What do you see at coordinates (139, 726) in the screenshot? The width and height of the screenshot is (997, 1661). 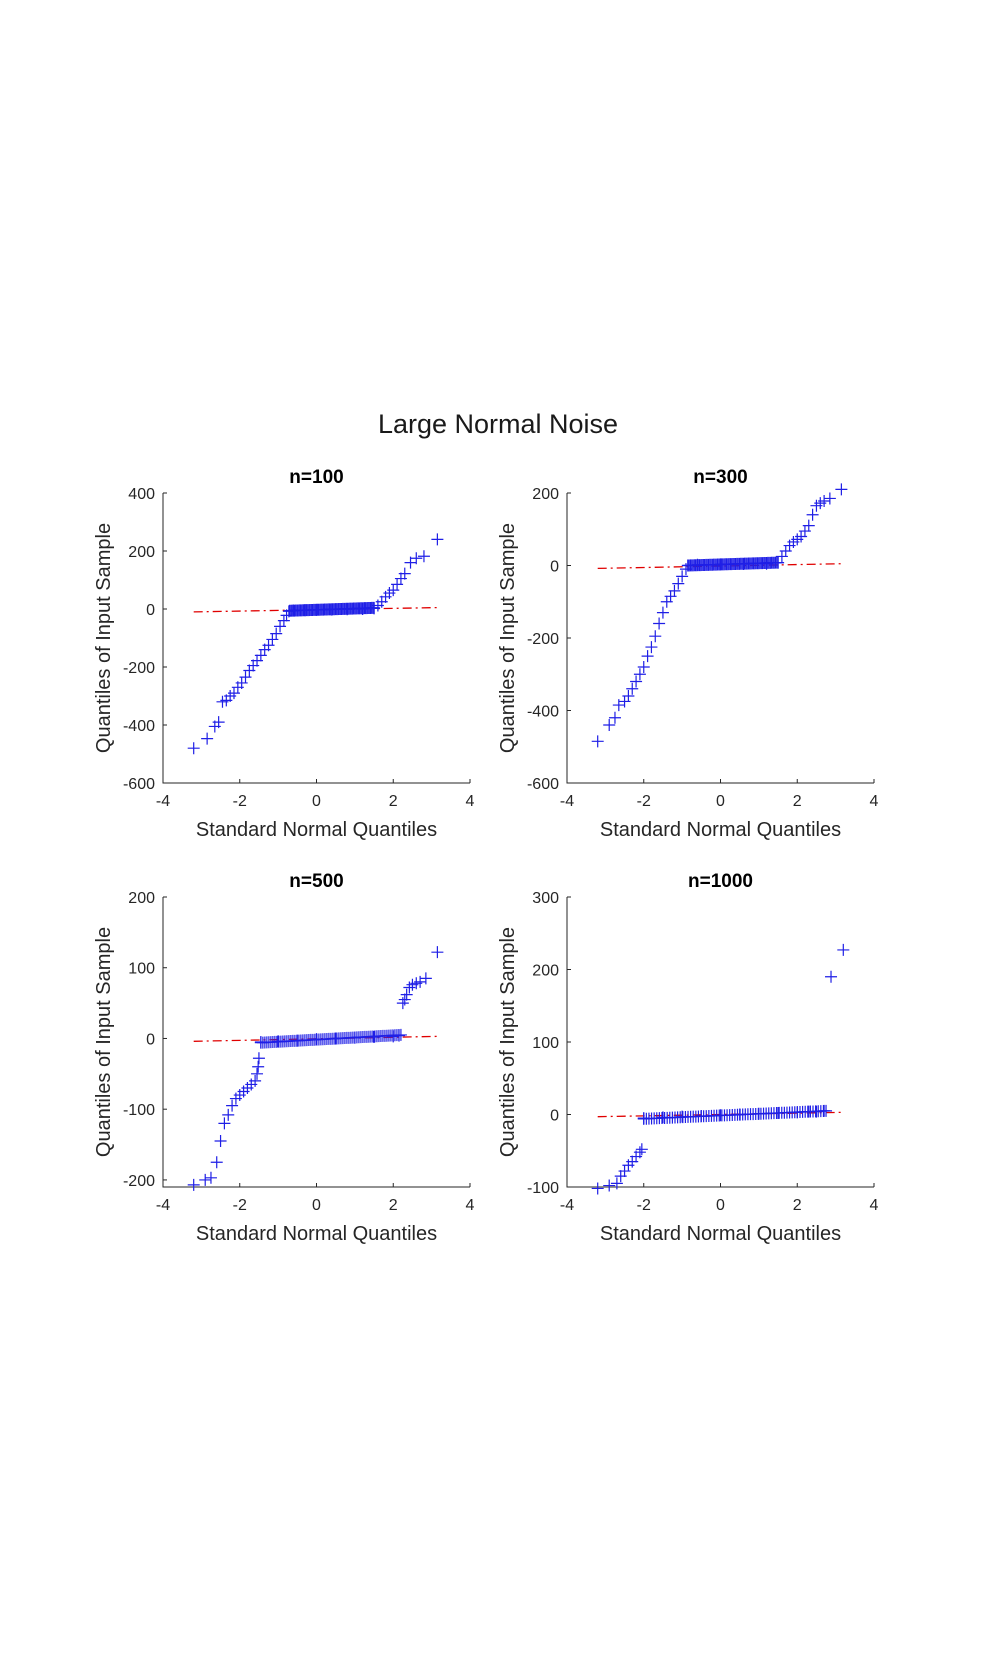 I see `y-tick-label: -400` at bounding box center [139, 726].